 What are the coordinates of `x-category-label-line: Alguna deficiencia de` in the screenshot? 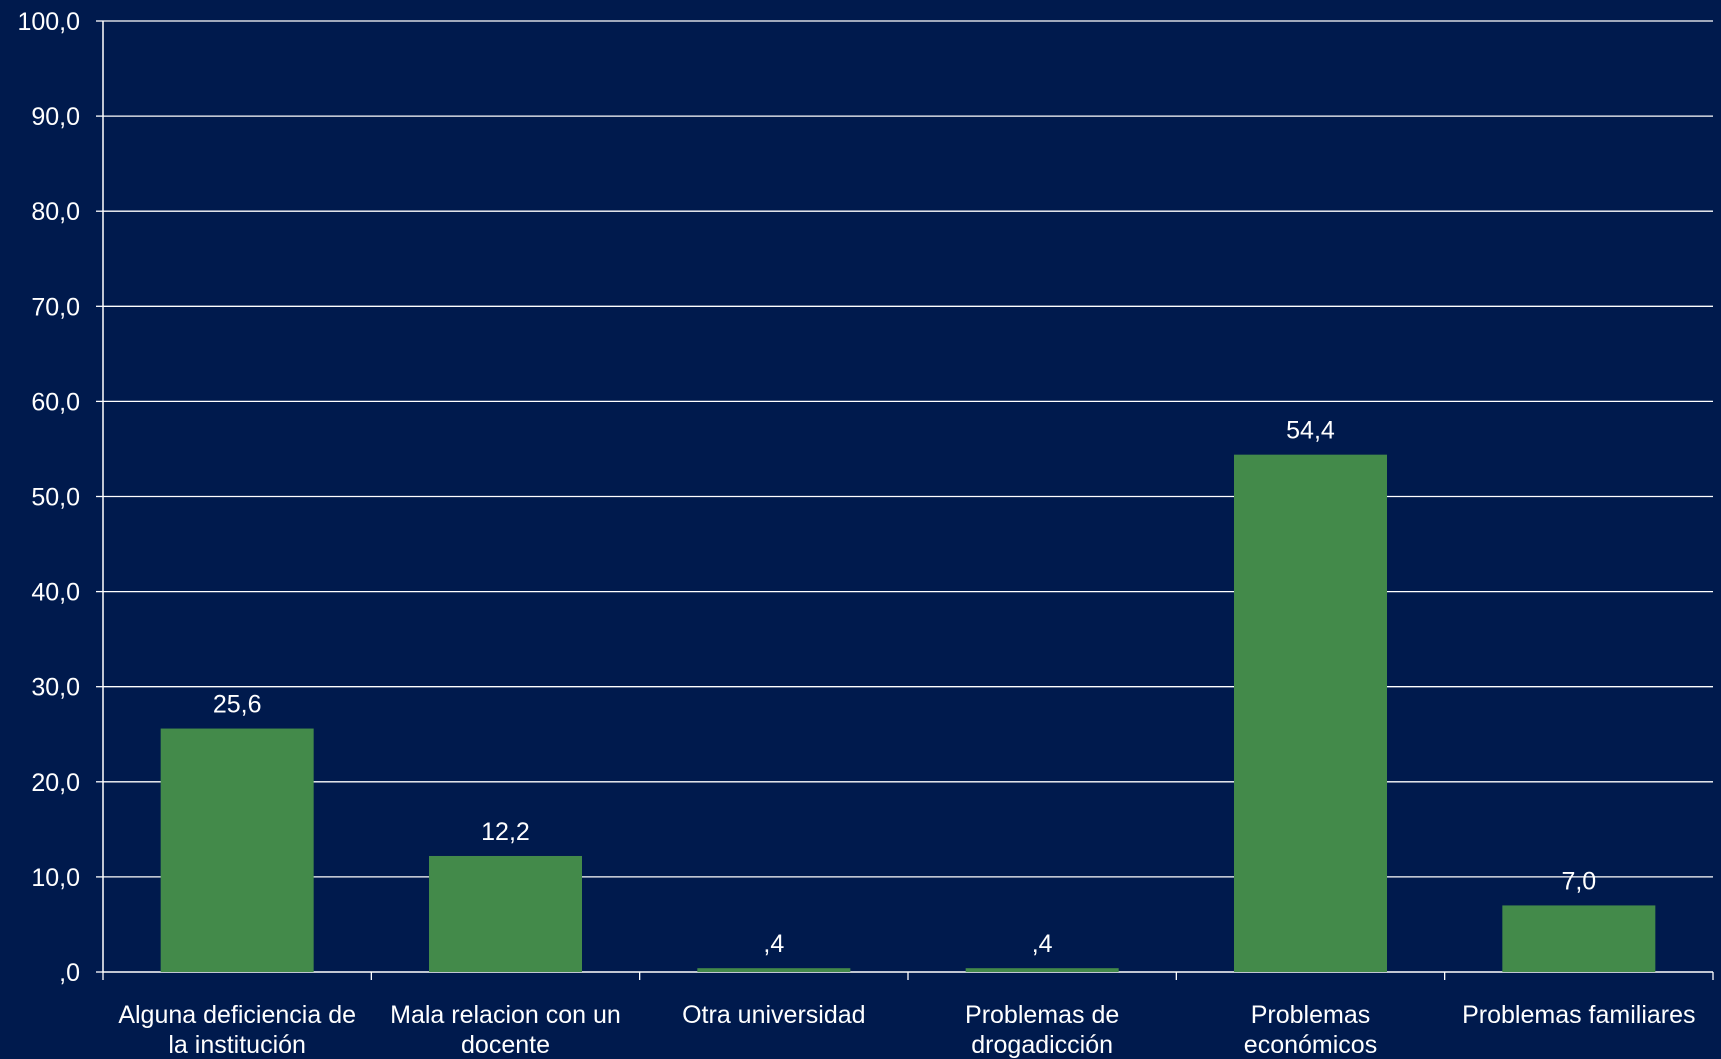 It's located at (237, 1015).